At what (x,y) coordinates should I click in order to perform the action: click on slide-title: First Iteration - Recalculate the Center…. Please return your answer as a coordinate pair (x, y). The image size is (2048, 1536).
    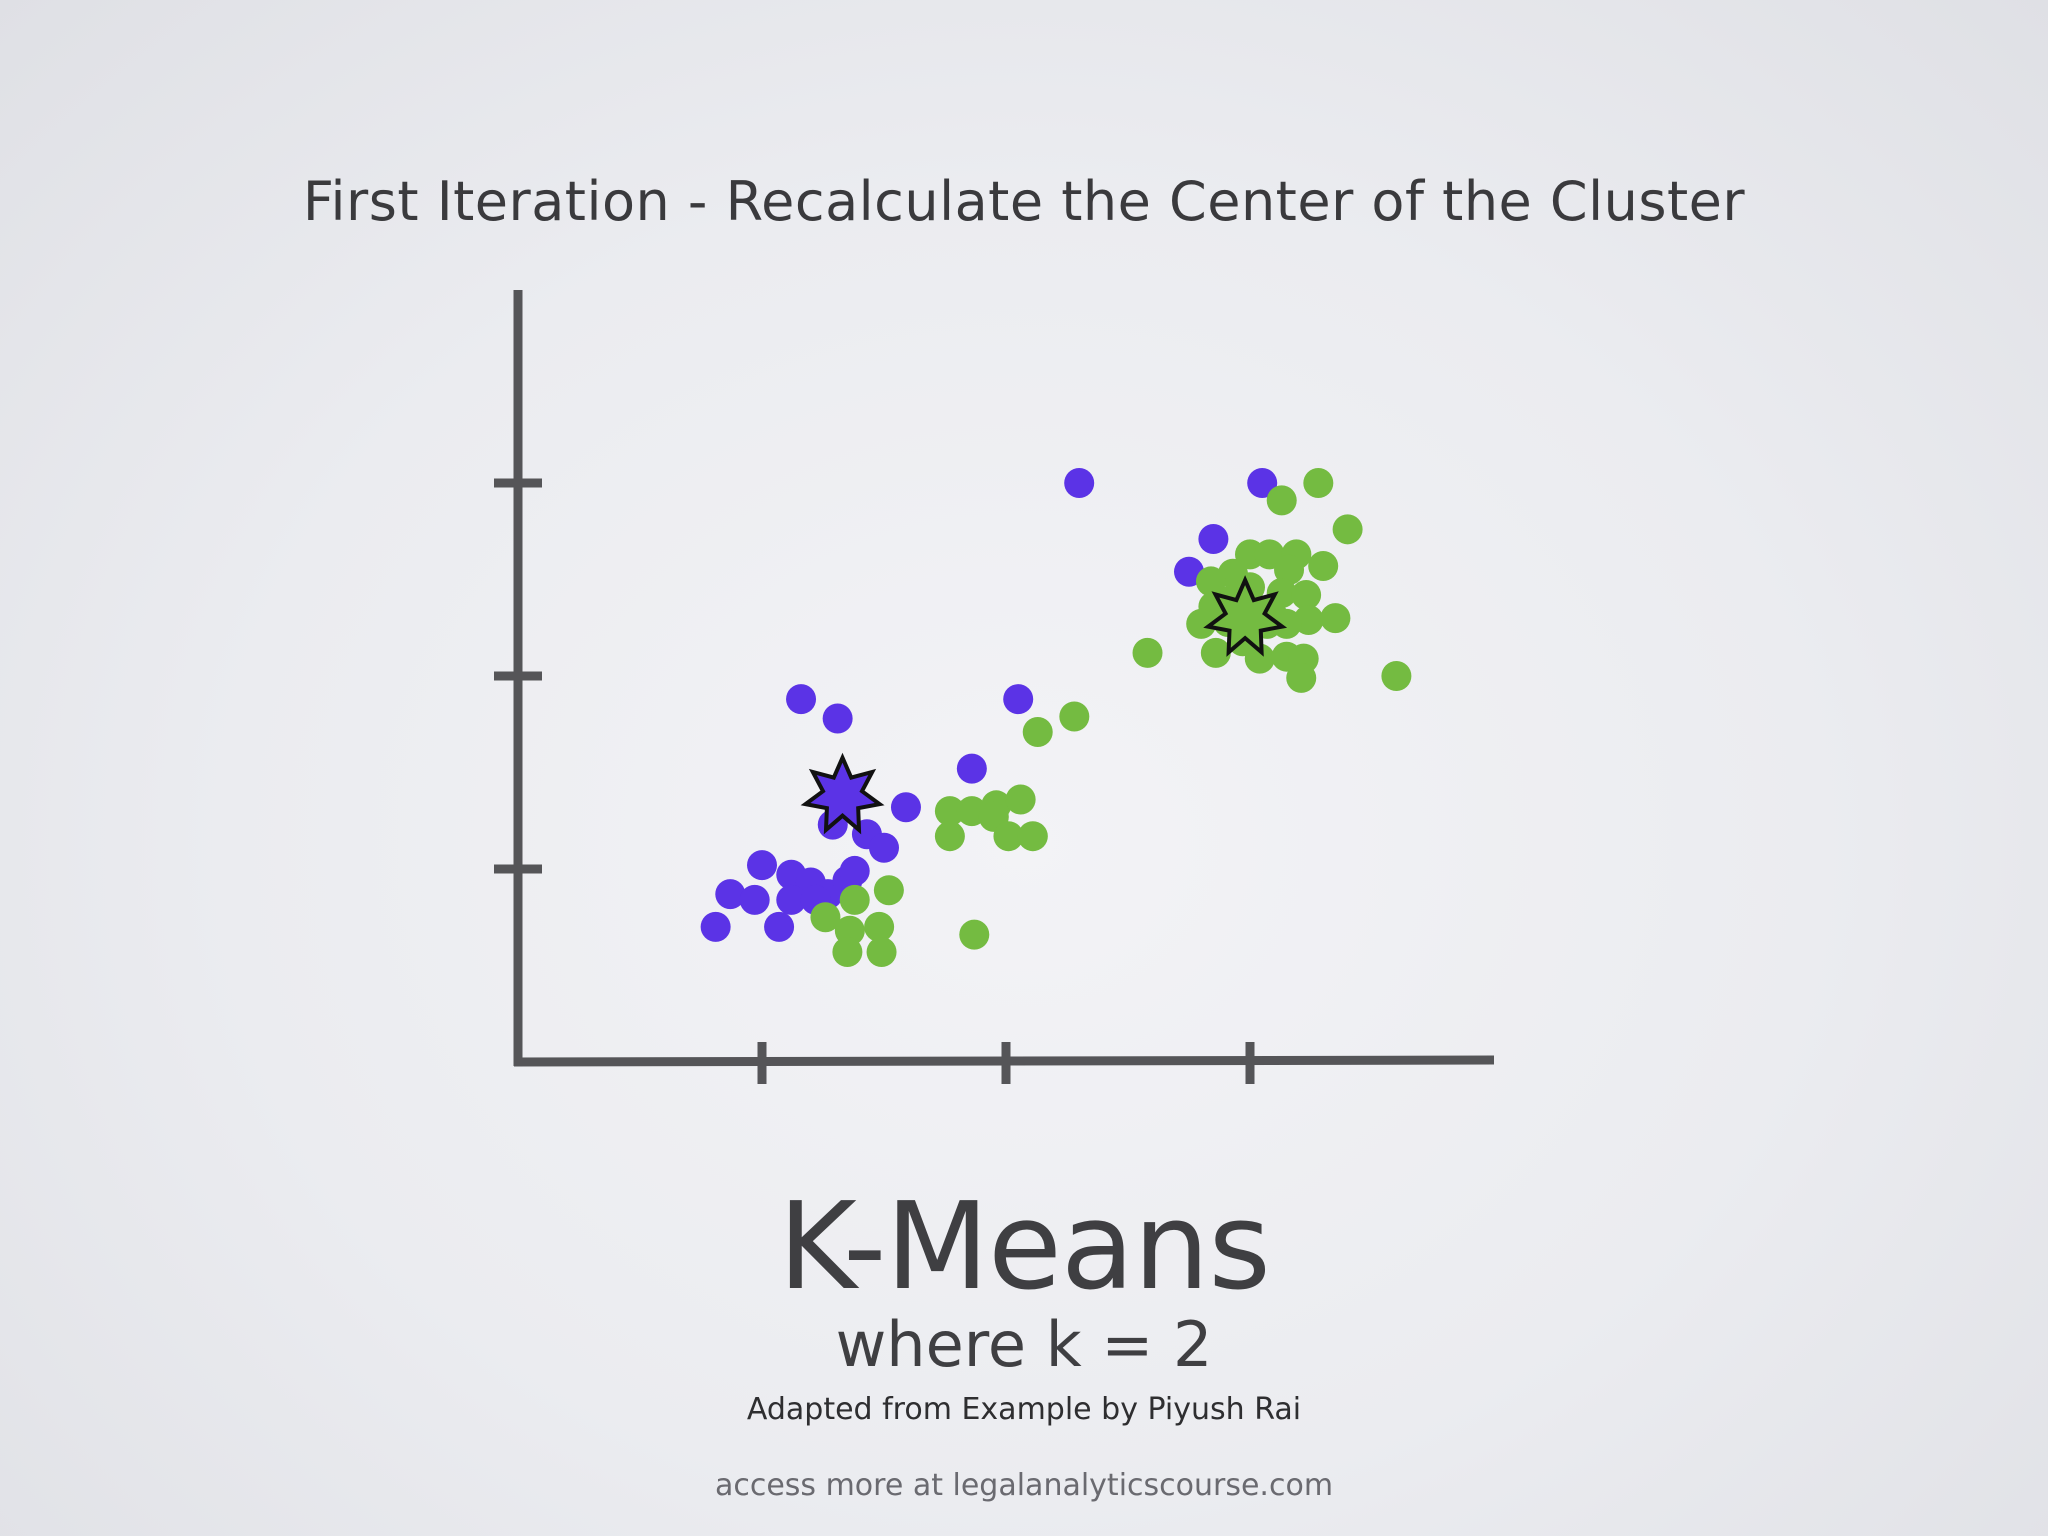
    Looking at the image, I should click on (1024, 201).